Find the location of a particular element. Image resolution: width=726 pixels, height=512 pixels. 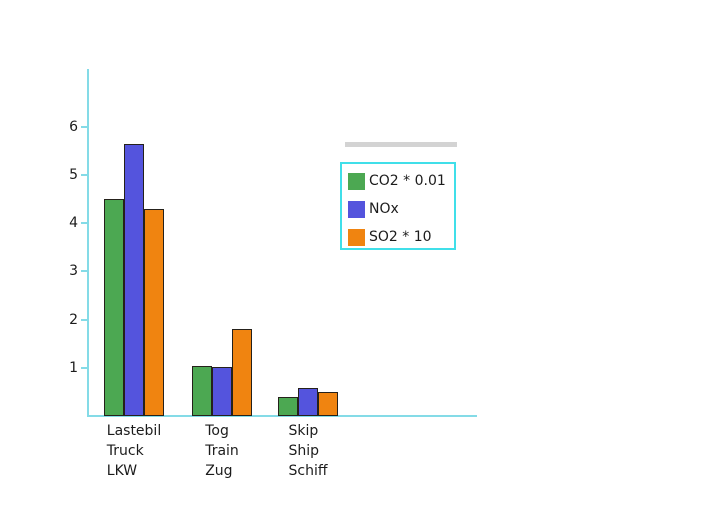

legend-item-nox: NOx is located at coordinates (401, 209).